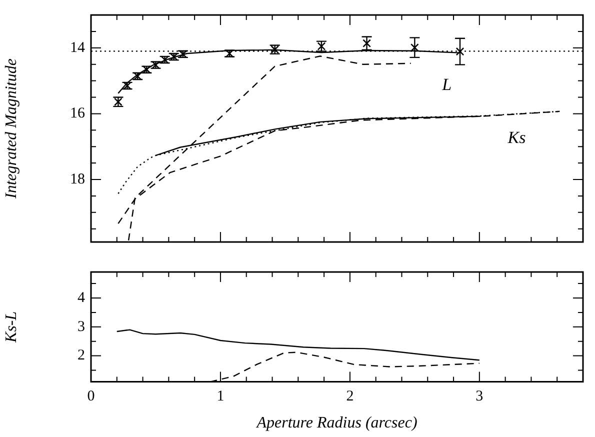  I want to click on y-tick-label: 2, so click(81, 356).